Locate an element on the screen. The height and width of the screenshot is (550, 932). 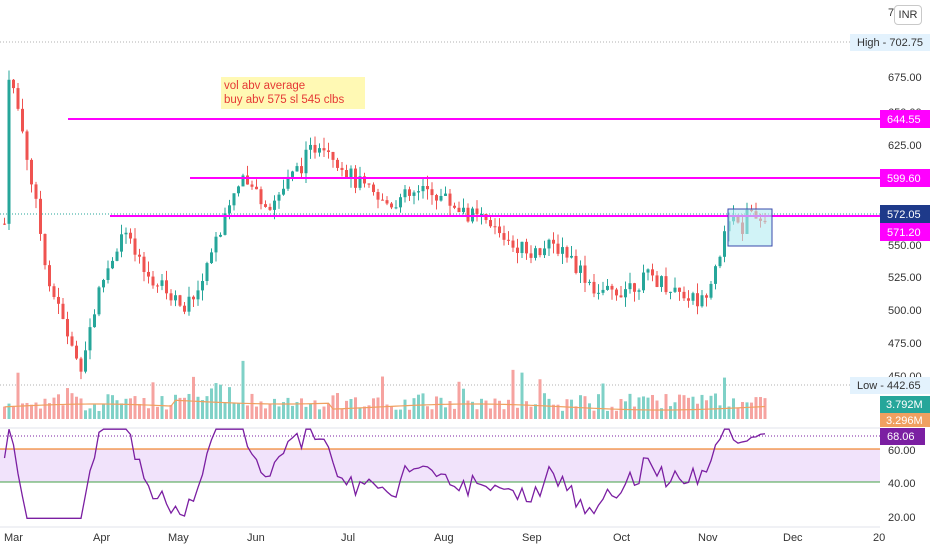
consolidation-box is located at coordinates (750, 227).